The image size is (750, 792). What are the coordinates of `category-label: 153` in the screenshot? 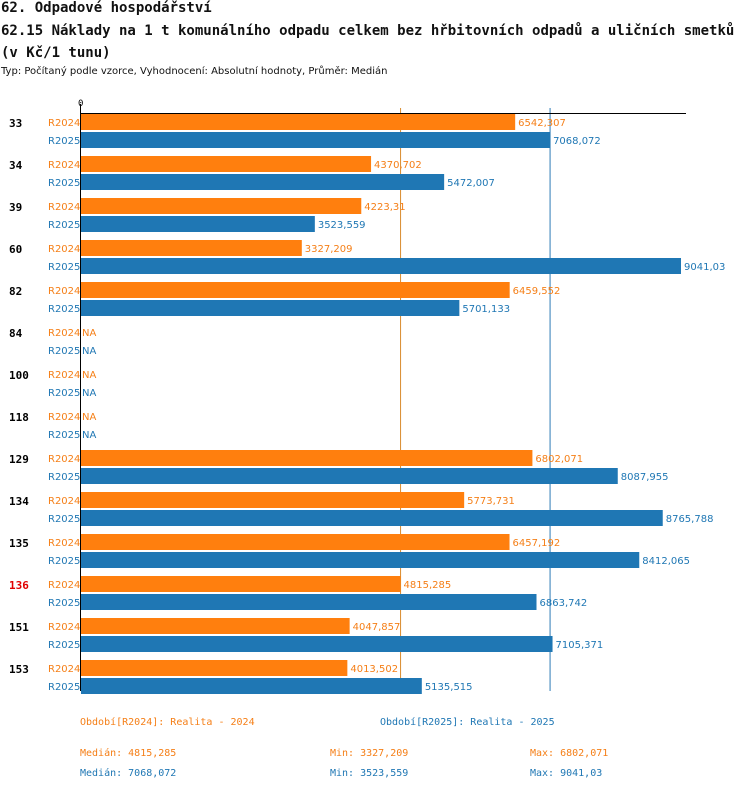 It's located at (19, 669).